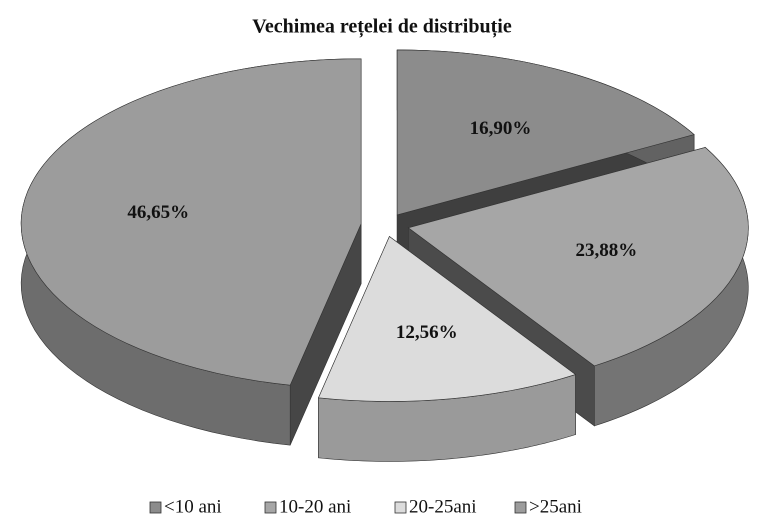 The height and width of the screenshot is (528, 764). Describe the element at coordinates (382, 27) in the screenshot. I see `chart-title: Vechimea rețelei de distribuție` at that location.